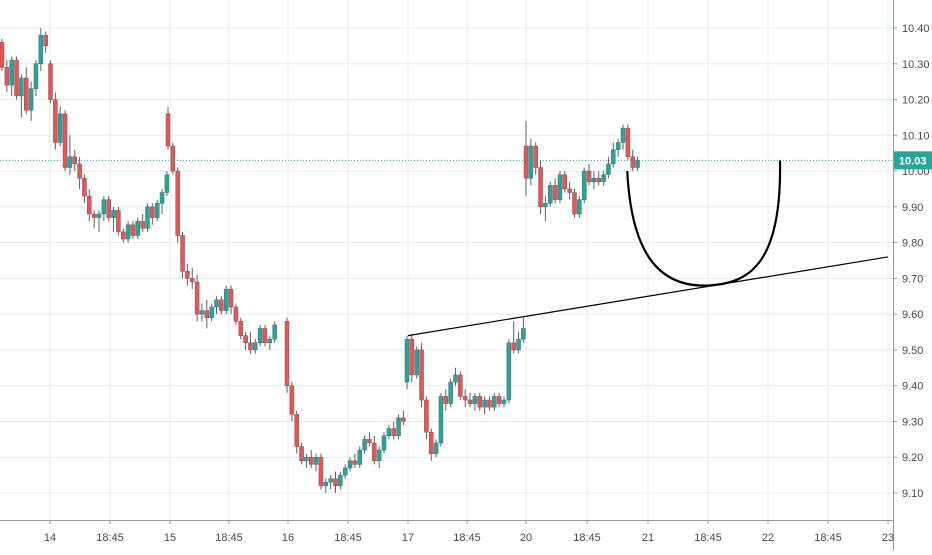 Image resolution: width=932 pixels, height=555 pixels. Describe the element at coordinates (408, 538) in the screenshot. I see `time-tick-label: 17` at that location.